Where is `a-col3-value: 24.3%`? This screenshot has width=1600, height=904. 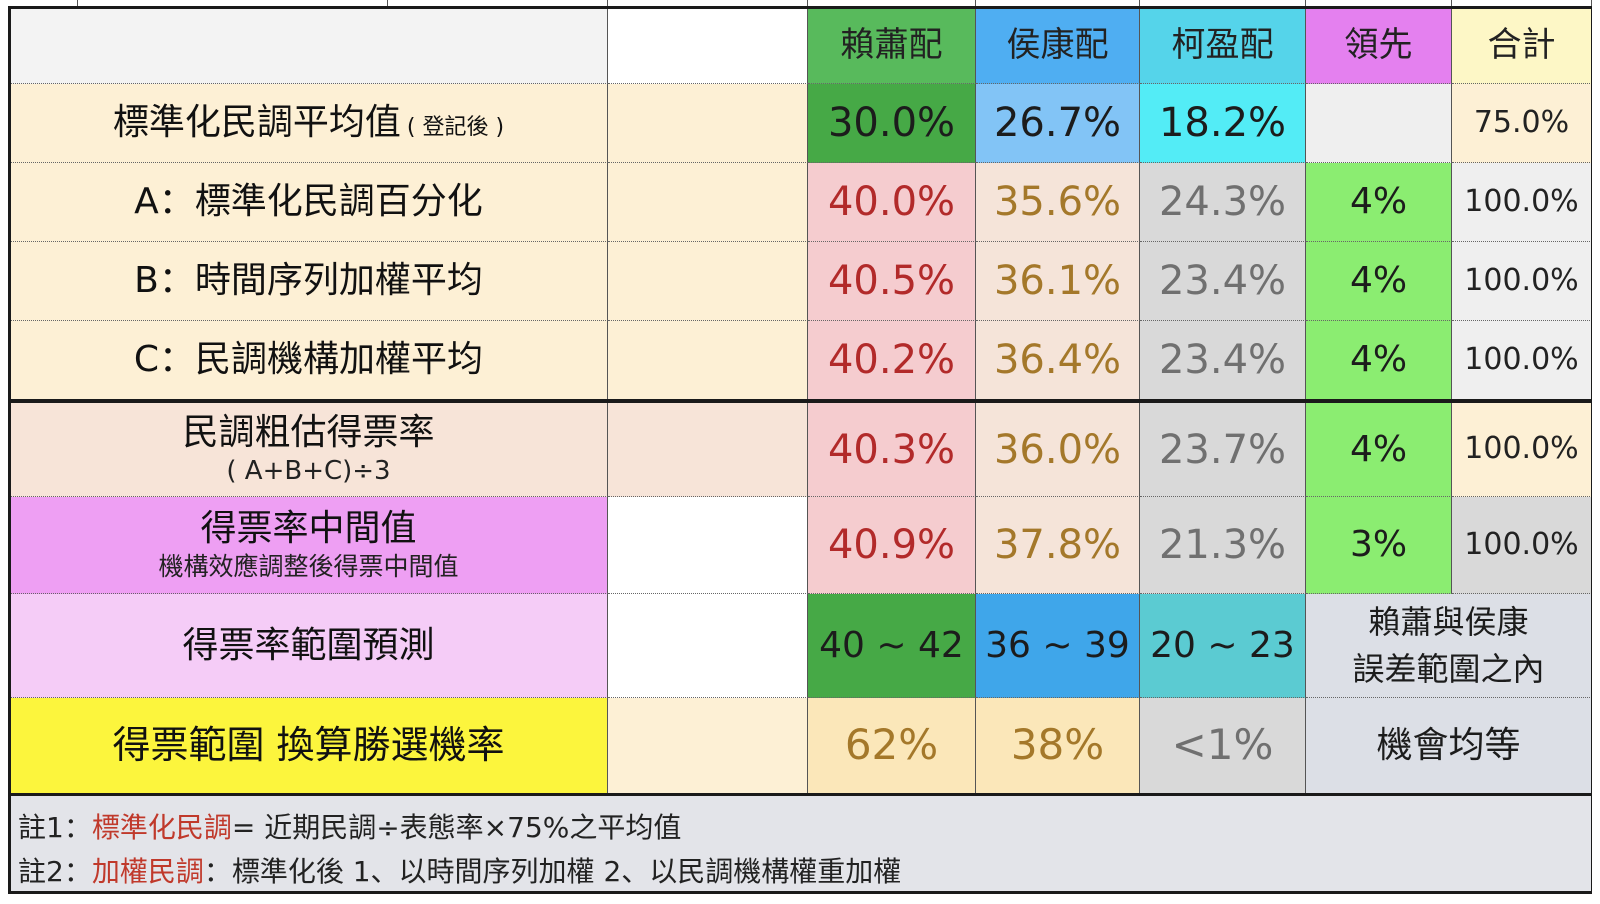 a-col3-value: 24.3% is located at coordinates (1223, 202).